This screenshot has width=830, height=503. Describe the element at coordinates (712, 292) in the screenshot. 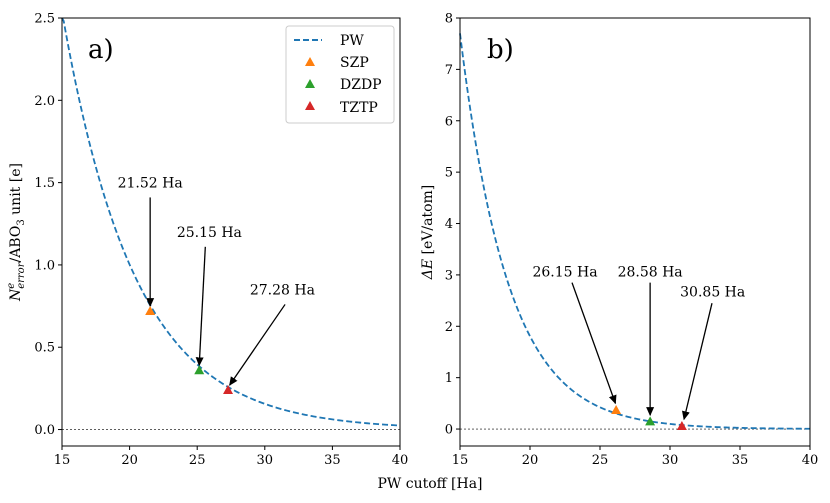

I see `annotation-label-b-2: 30.85 Ha` at that location.